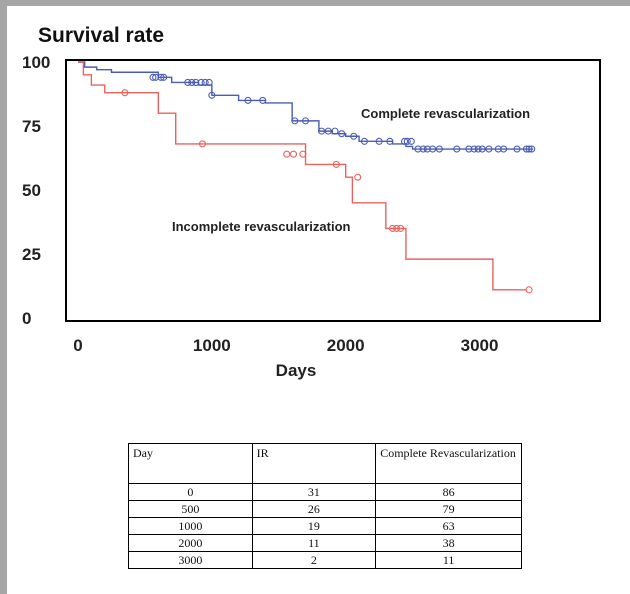 This screenshot has width=630, height=594. Describe the element at coordinates (3, 297) in the screenshot. I see `frame-left-border` at that location.